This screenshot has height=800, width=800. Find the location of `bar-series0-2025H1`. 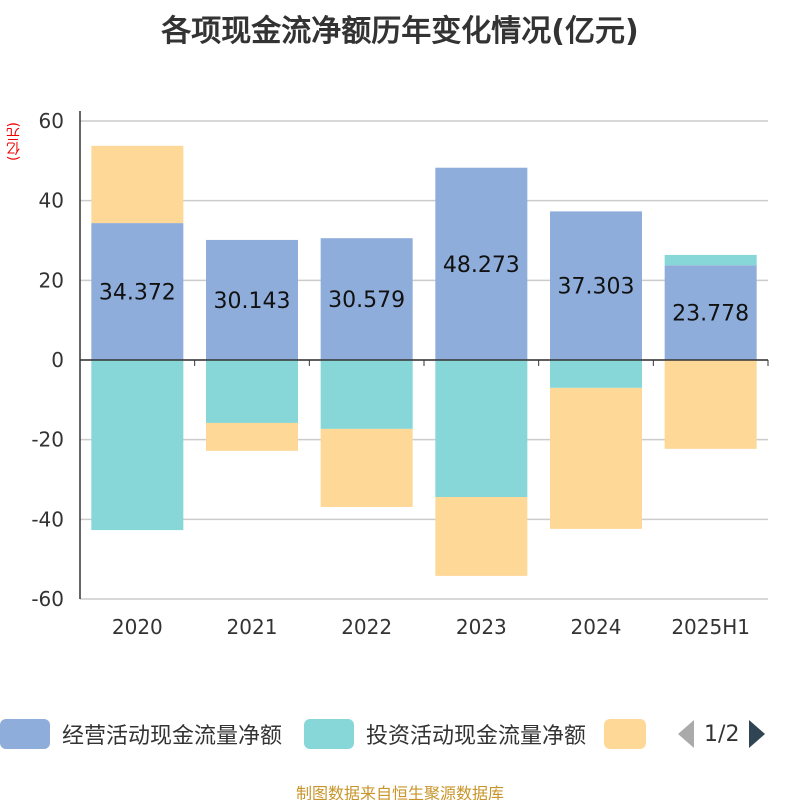

bar-series0-2025H1 is located at coordinates (710, 312).